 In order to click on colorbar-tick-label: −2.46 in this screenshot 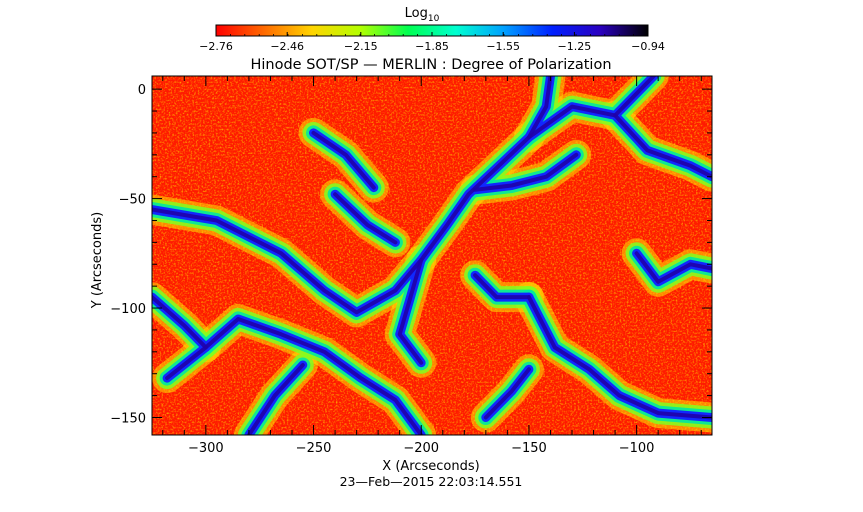, I will do `click(287, 46)`.